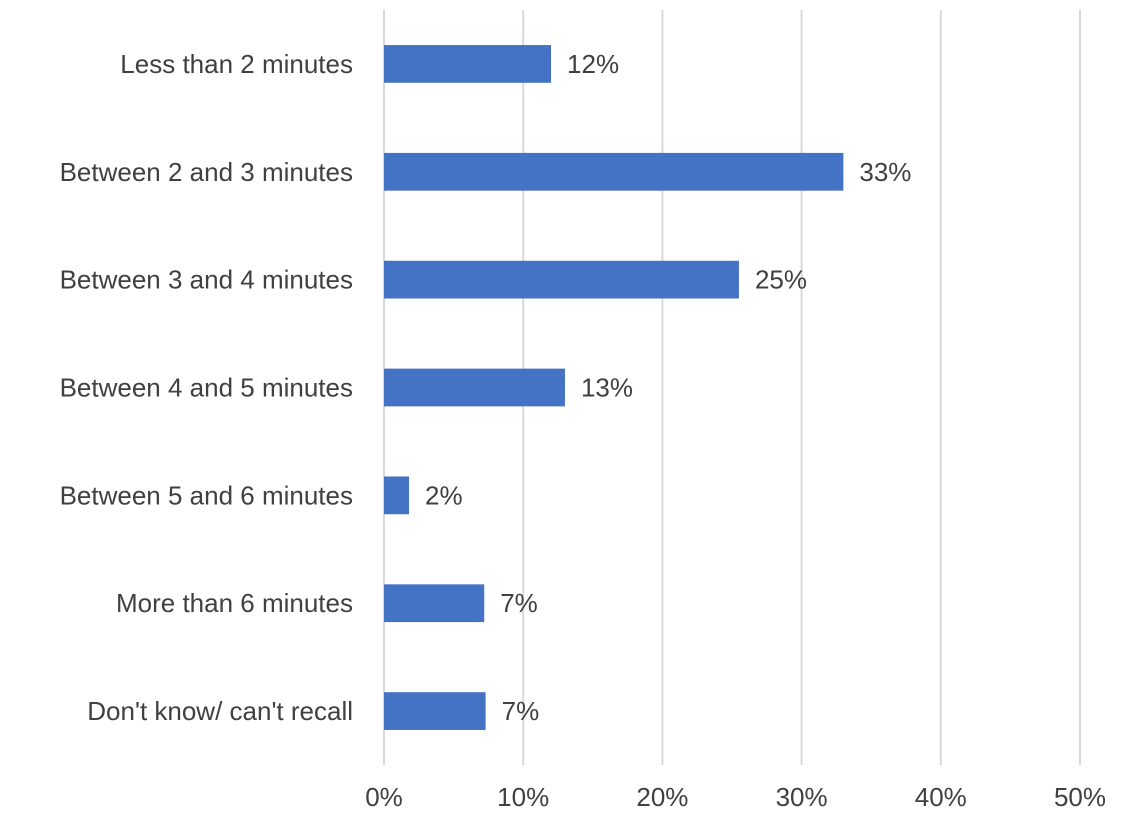 This screenshot has height=818, width=1125. Describe the element at coordinates (236, 64) in the screenshot. I see `category-label: Less than 2 minutes` at that location.